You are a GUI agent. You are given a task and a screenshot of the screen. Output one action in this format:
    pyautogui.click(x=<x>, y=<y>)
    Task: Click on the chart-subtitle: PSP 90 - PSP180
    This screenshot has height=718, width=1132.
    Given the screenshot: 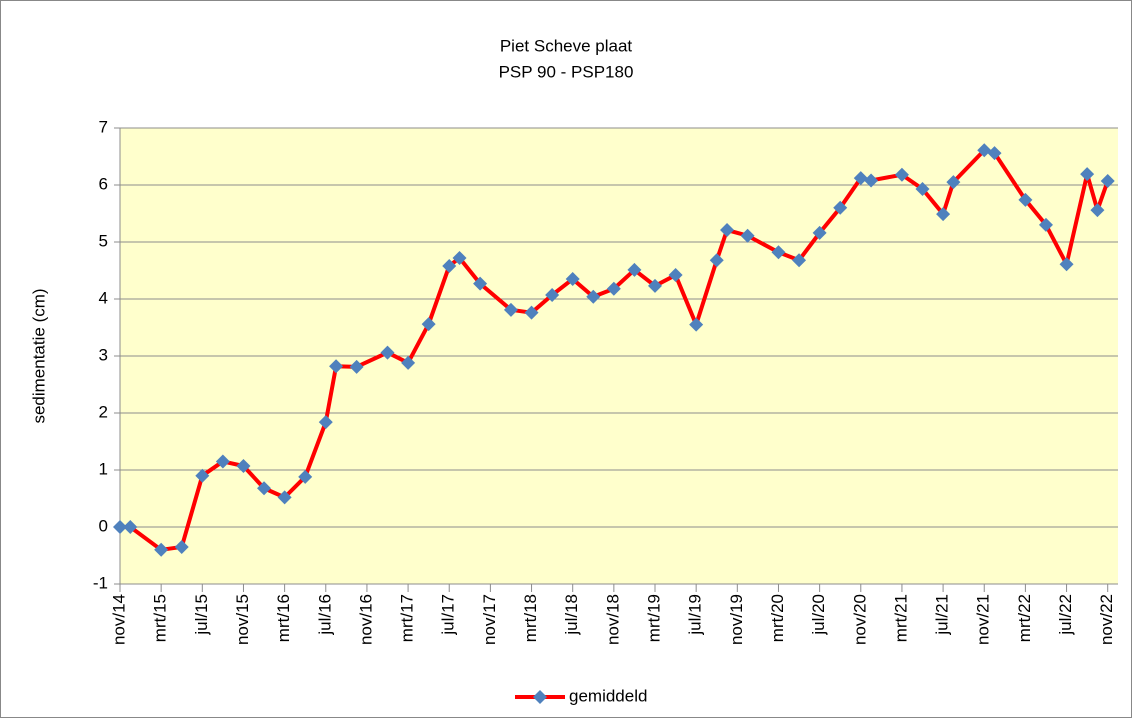 What is the action you would take?
    pyautogui.click(x=566, y=71)
    